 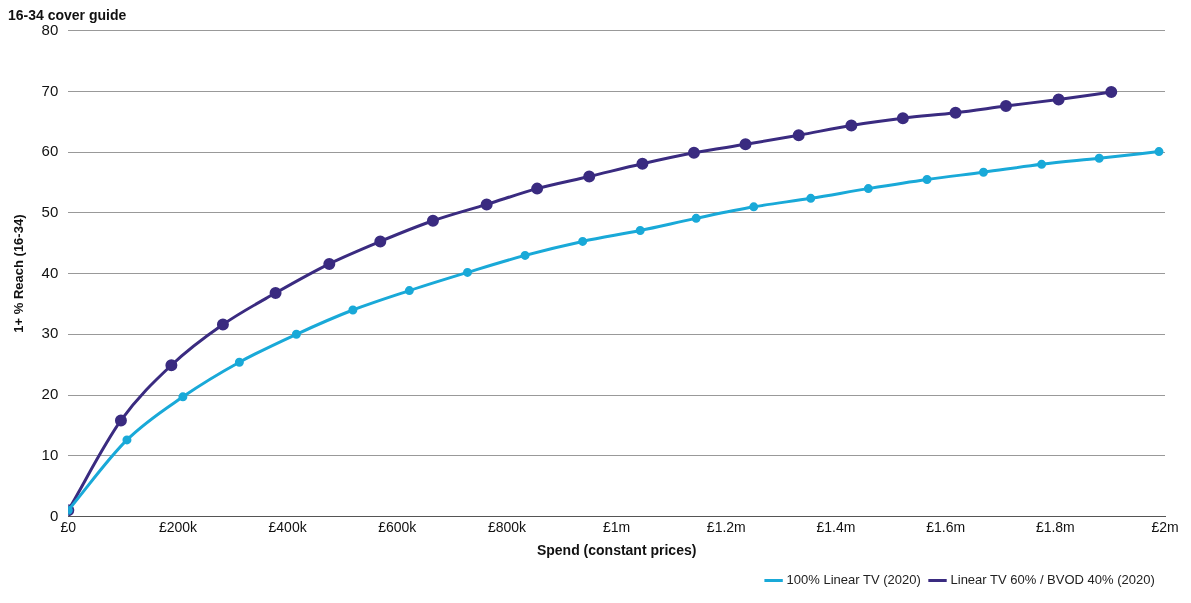 What do you see at coordinates (398, 526) in the screenshot?
I see `x-tick-label: £600k` at bounding box center [398, 526].